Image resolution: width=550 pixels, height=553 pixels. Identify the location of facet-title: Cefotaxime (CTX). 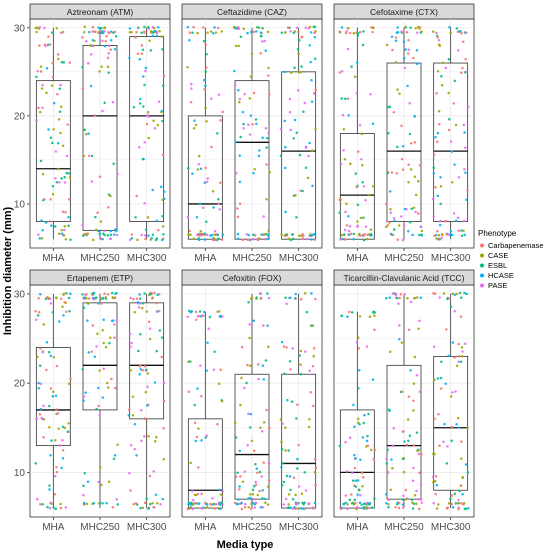
(404, 12).